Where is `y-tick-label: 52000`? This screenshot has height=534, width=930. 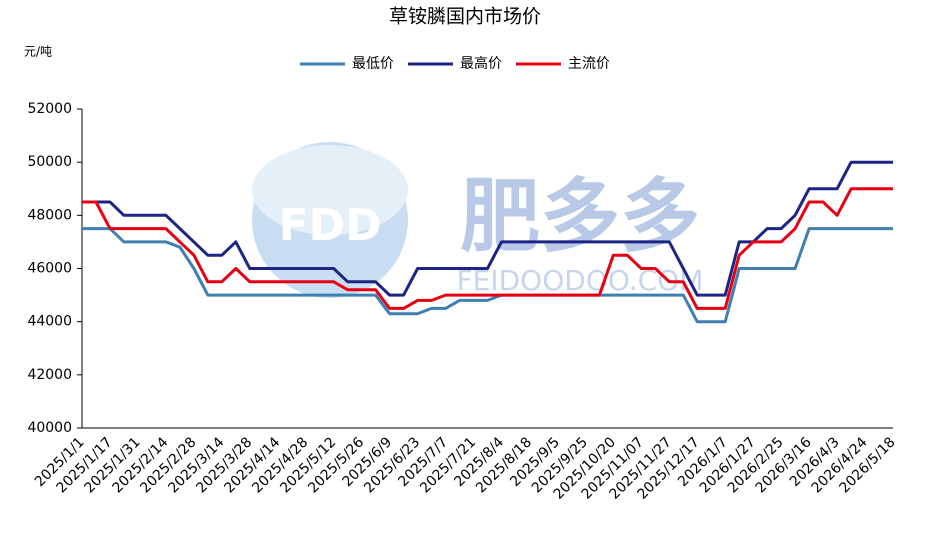 y-tick-label: 52000 is located at coordinates (49, 109).